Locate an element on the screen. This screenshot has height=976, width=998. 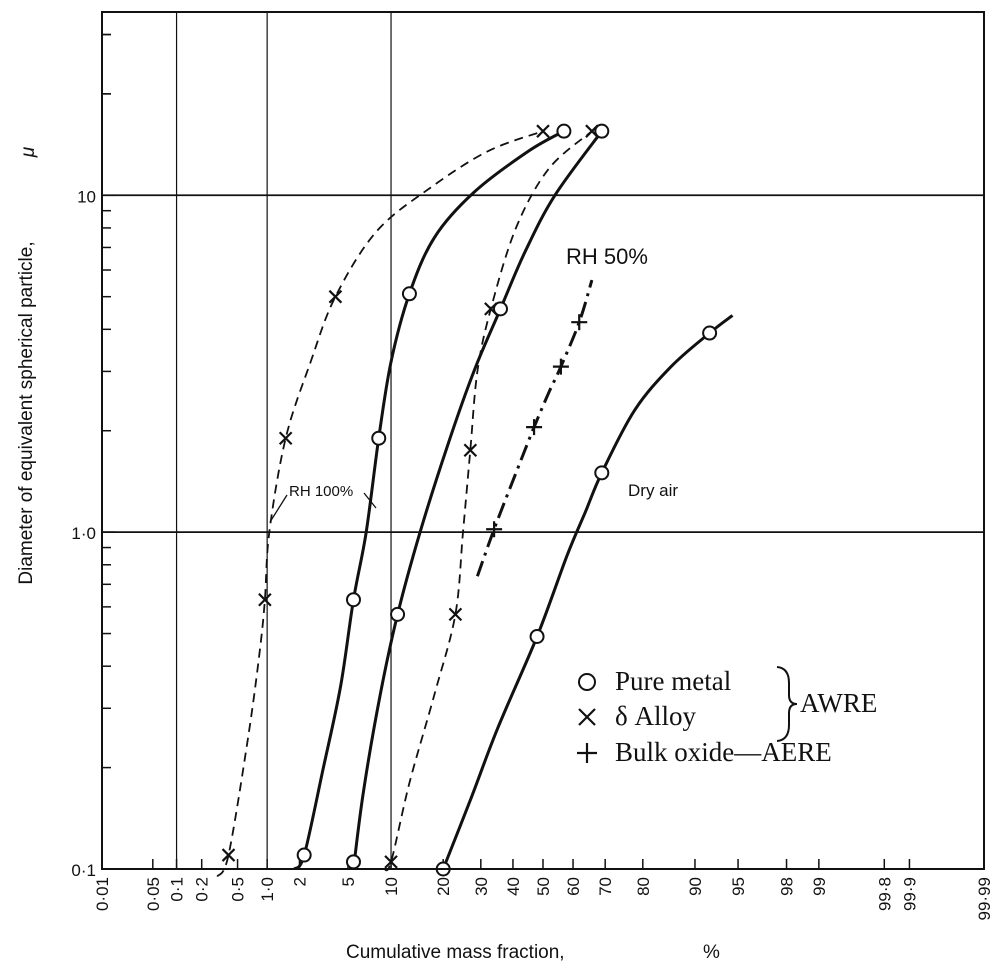
y-axis-unit: μ is located at coordinates (28, 152).